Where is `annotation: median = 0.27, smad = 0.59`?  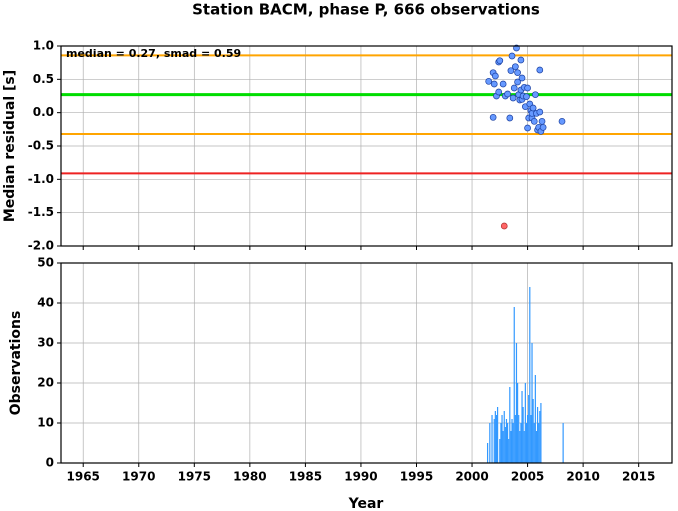 annotation: median = 0.27, smad = 0.59 is located at coordinates (153, 53).